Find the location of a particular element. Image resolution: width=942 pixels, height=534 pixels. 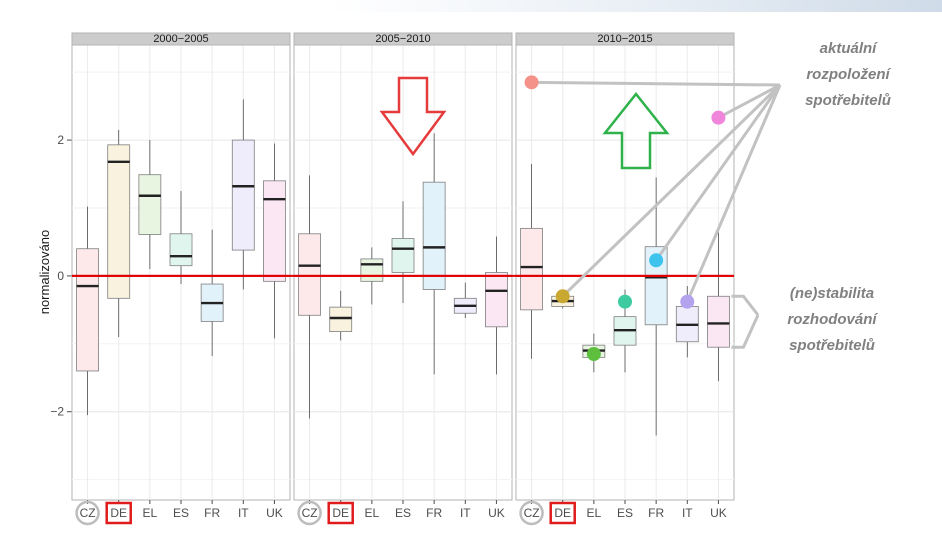

panel-title: 2010−2015 is located at coordinates (624, 39).